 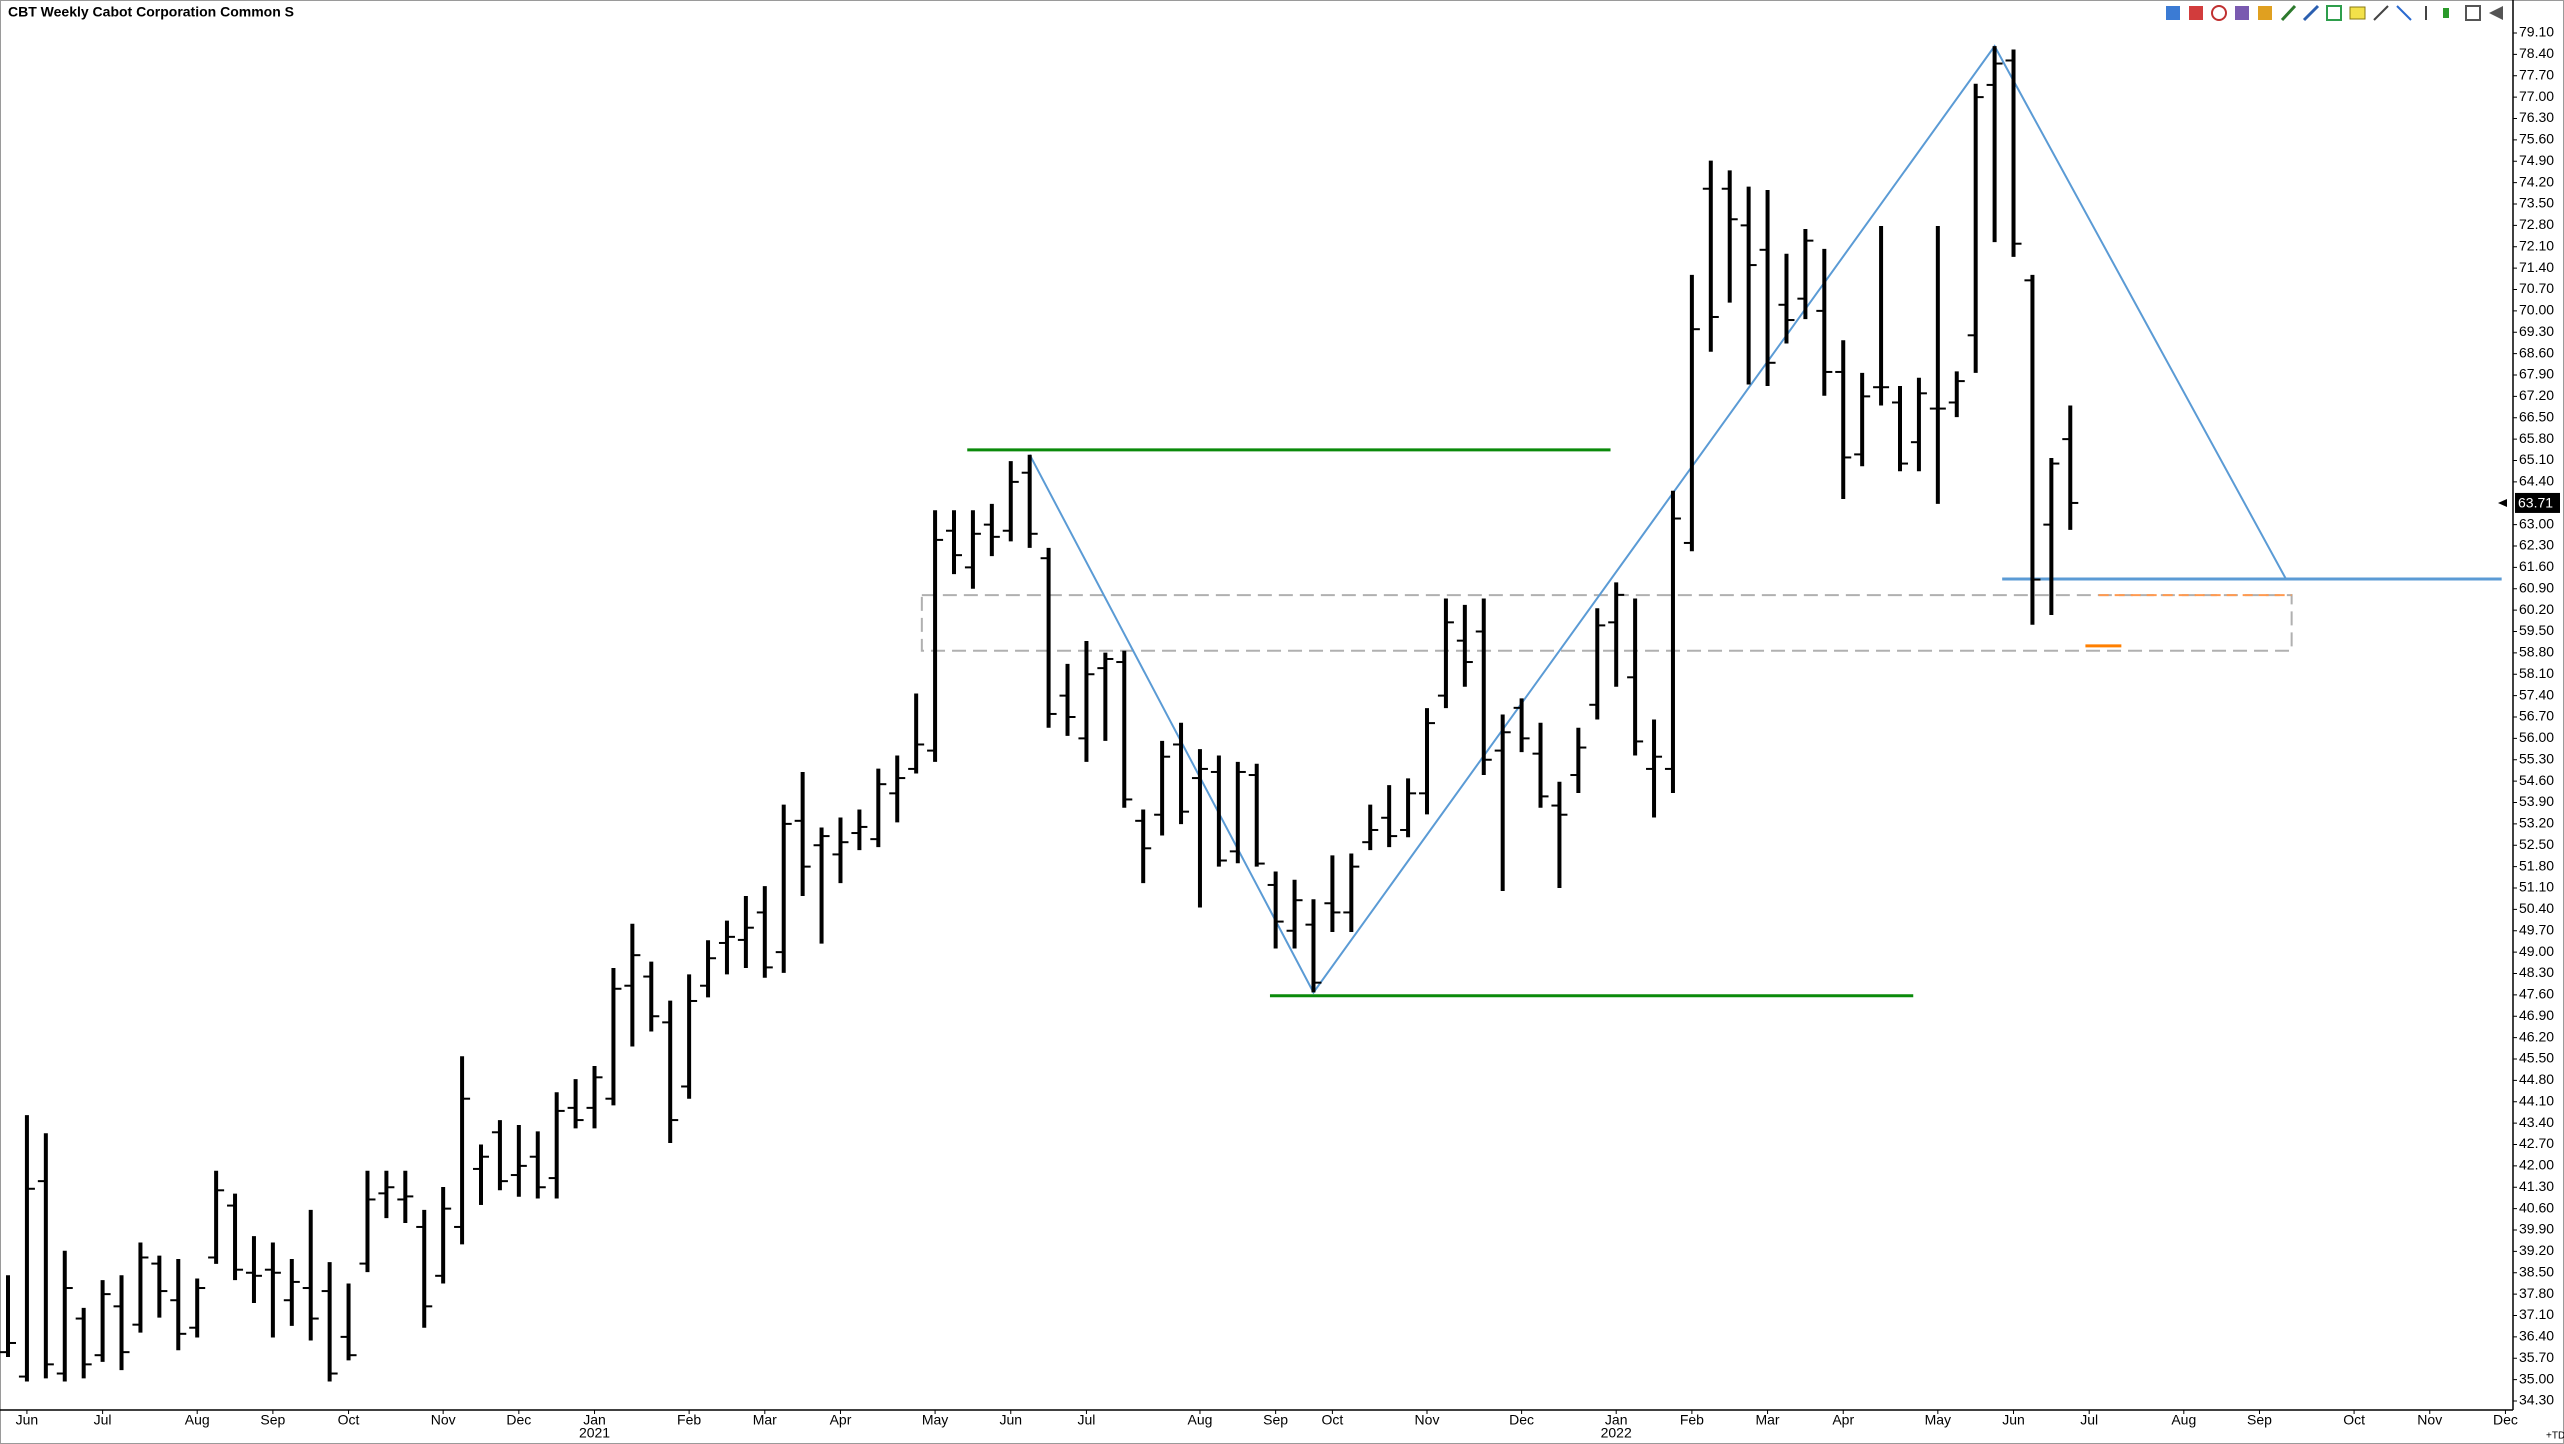 What do you see at coordinates (2536, 844) in the screenshot?
I see `y-tick-label: 52.50` at bounding box center [2536, 844].